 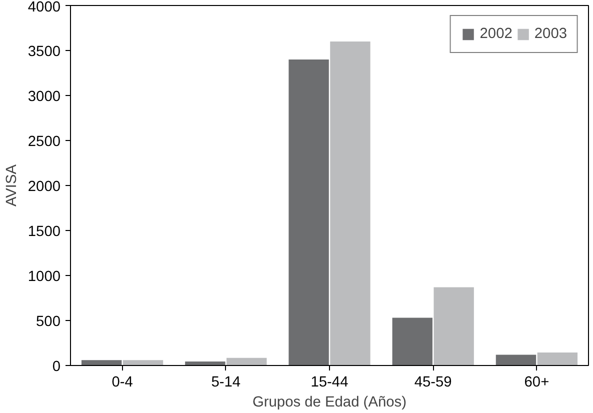 I want to click on x-tick-label: 0-4, so click(x=122, y=382).